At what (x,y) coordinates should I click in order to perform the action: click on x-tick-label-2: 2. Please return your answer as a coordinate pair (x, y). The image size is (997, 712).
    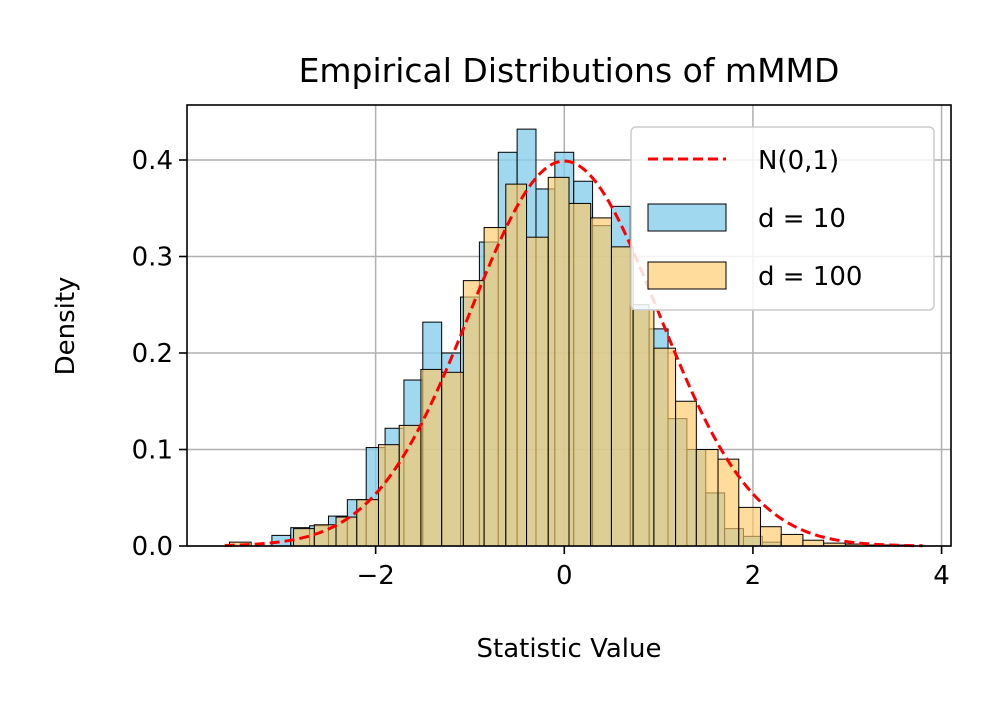
    Looking at the image, I should click on (753, 576).